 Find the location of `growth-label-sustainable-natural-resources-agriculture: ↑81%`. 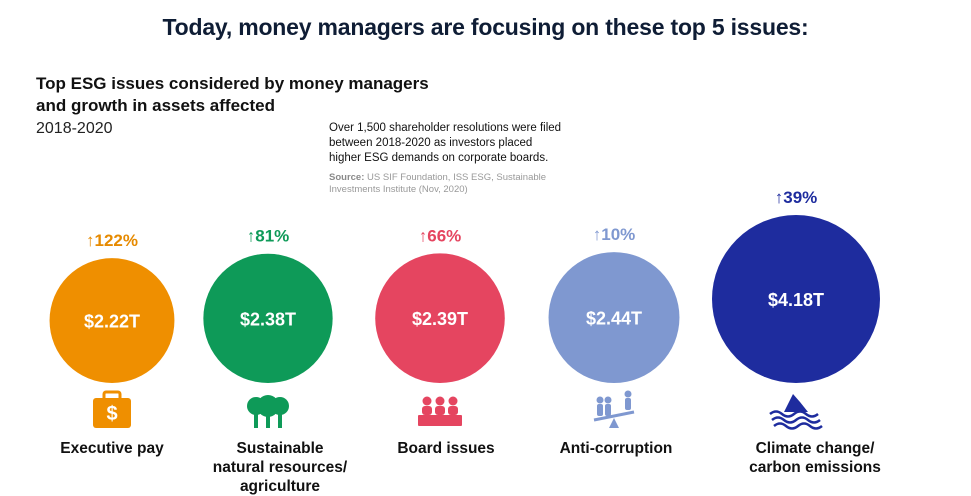

growth-label-sustainable-natural-resources-agriculture: ↑81% is located at coordinates (268, 236).